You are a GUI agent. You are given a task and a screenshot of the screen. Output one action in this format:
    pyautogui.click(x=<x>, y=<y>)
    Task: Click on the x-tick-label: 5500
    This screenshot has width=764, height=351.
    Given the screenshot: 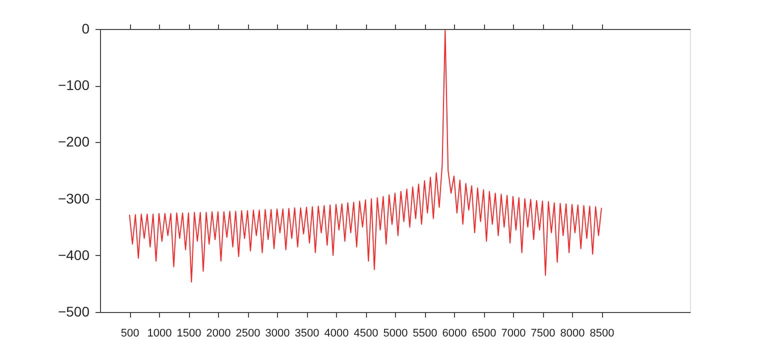 What is the action you would take?
    pyautogui.click(x=425, y=334)
    